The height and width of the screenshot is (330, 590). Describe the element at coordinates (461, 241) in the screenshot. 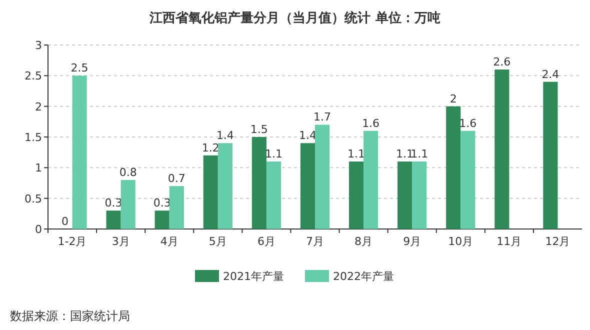

I see `x-tick-label: 10月` at that location.